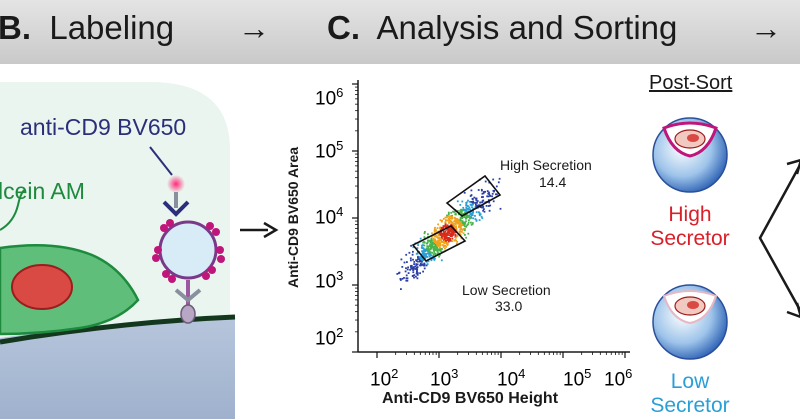 The height and width of the screenshot is (419, 800). I want to click on panel-arrow-head, so click(271, 230).